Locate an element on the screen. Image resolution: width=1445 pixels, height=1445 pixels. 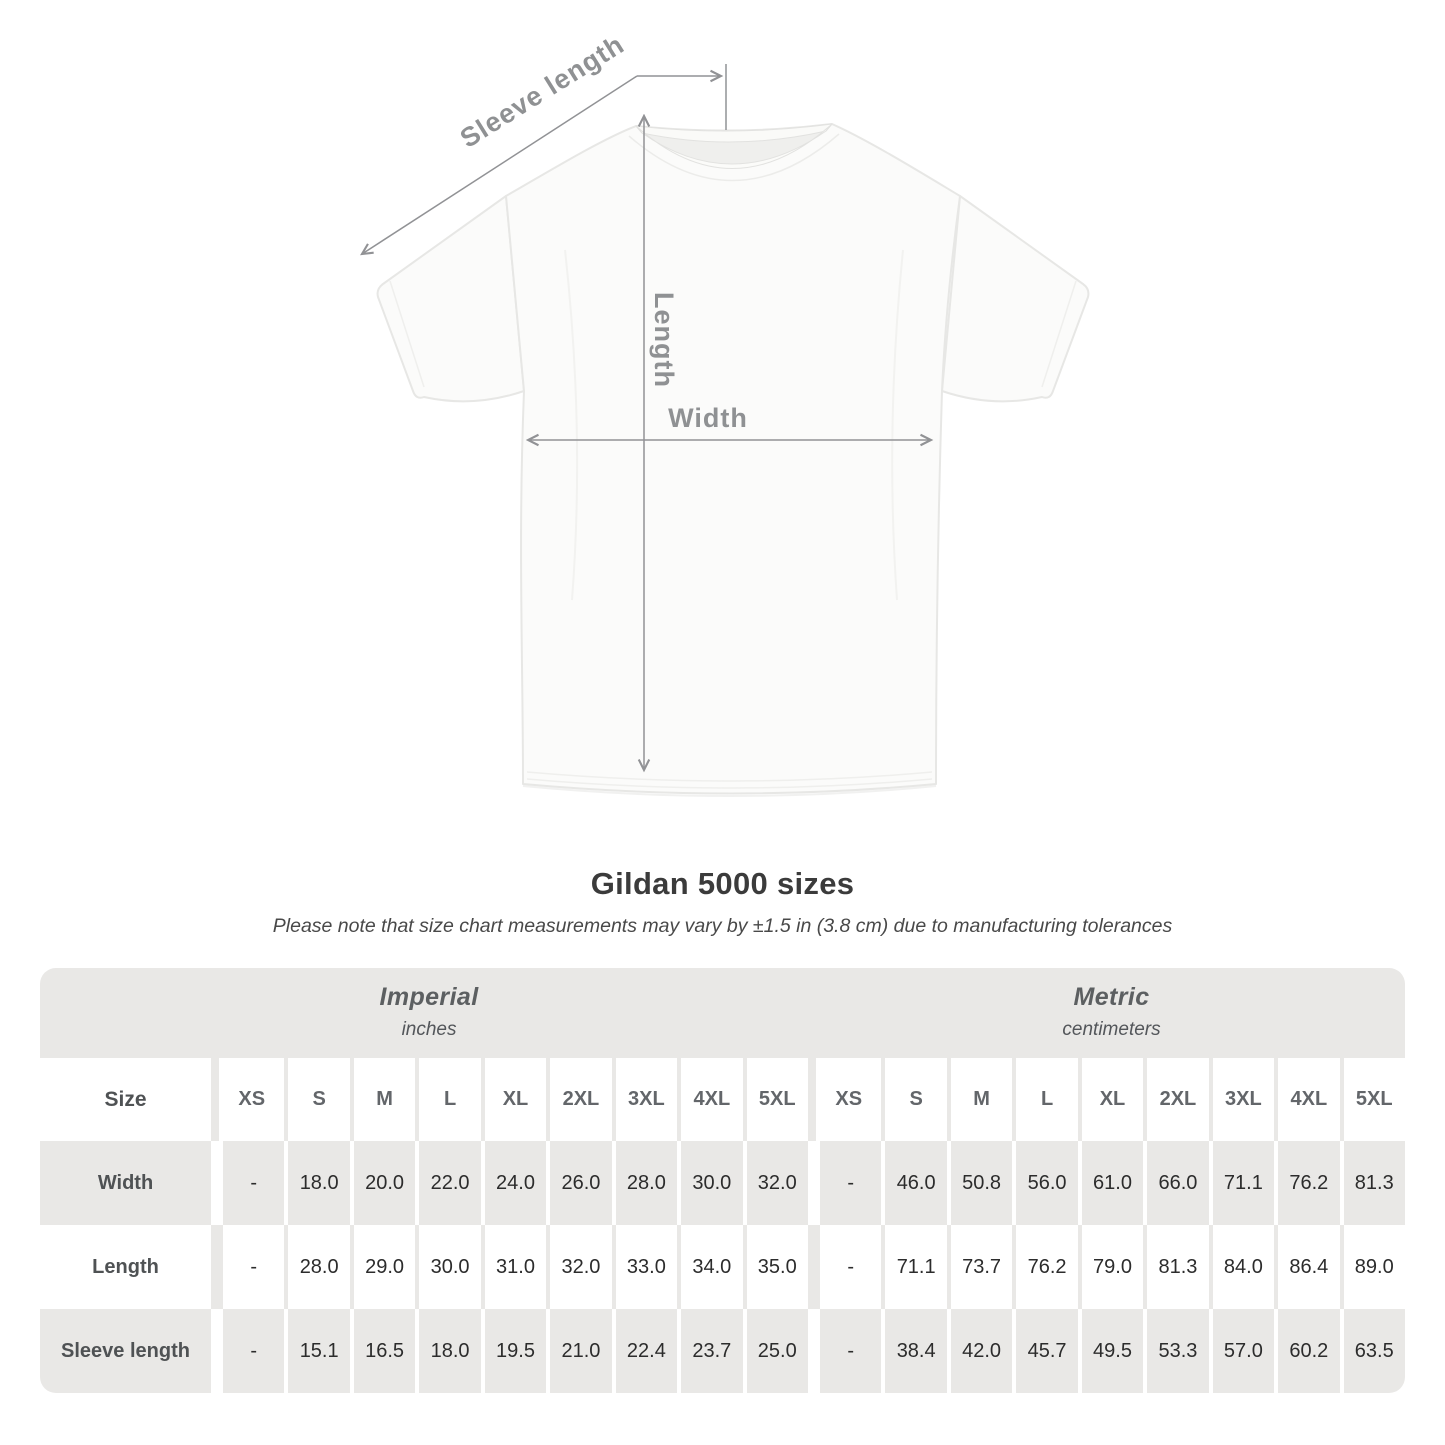
row-label: Length is located at coordinates (125, 1266).